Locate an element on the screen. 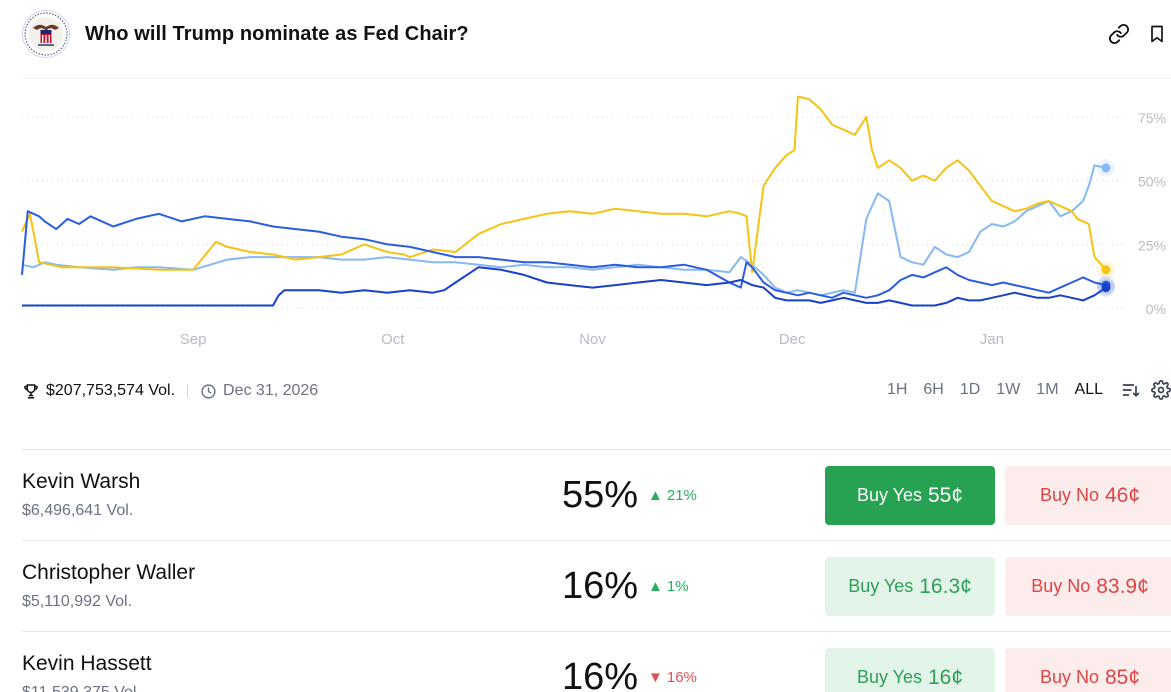 The width and height of the screenshot is (1171, 692). candidate-percent: 55% is located at coordinates (600, 495).